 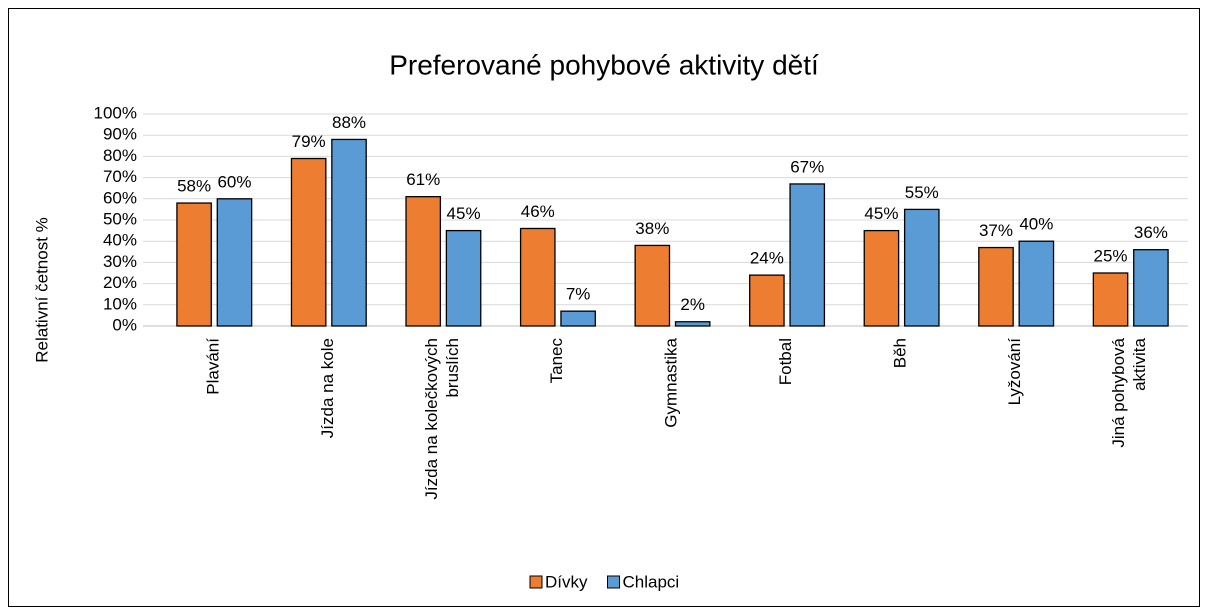 I want to click on x-tick-label: Jízda na kolečkových bruslích, so click(x=442, y=419).